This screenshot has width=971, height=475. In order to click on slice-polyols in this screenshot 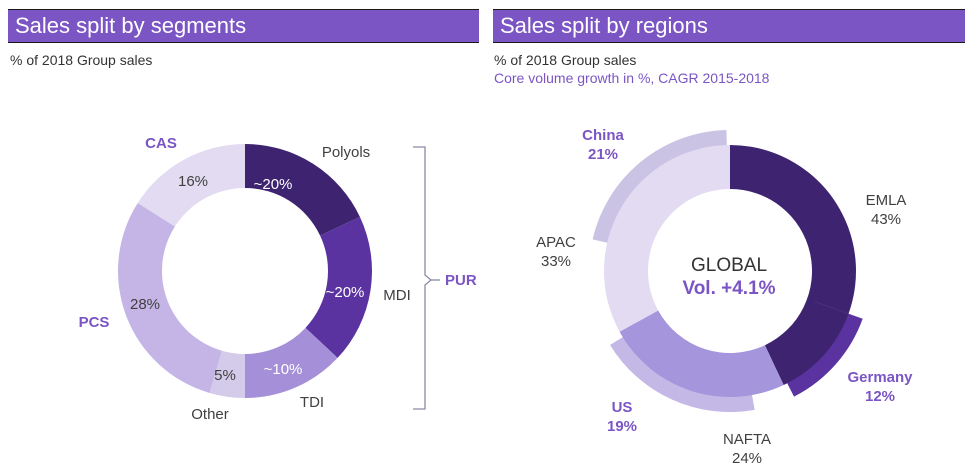, I will do `click(302, 190)`.